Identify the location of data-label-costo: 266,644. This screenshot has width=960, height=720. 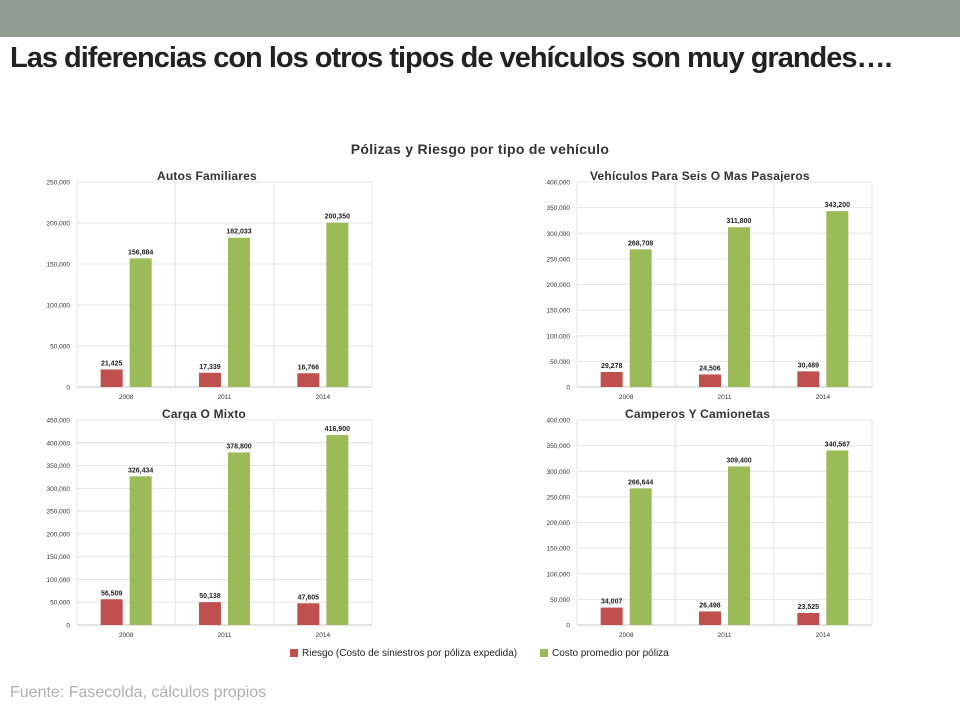
(640, 482).